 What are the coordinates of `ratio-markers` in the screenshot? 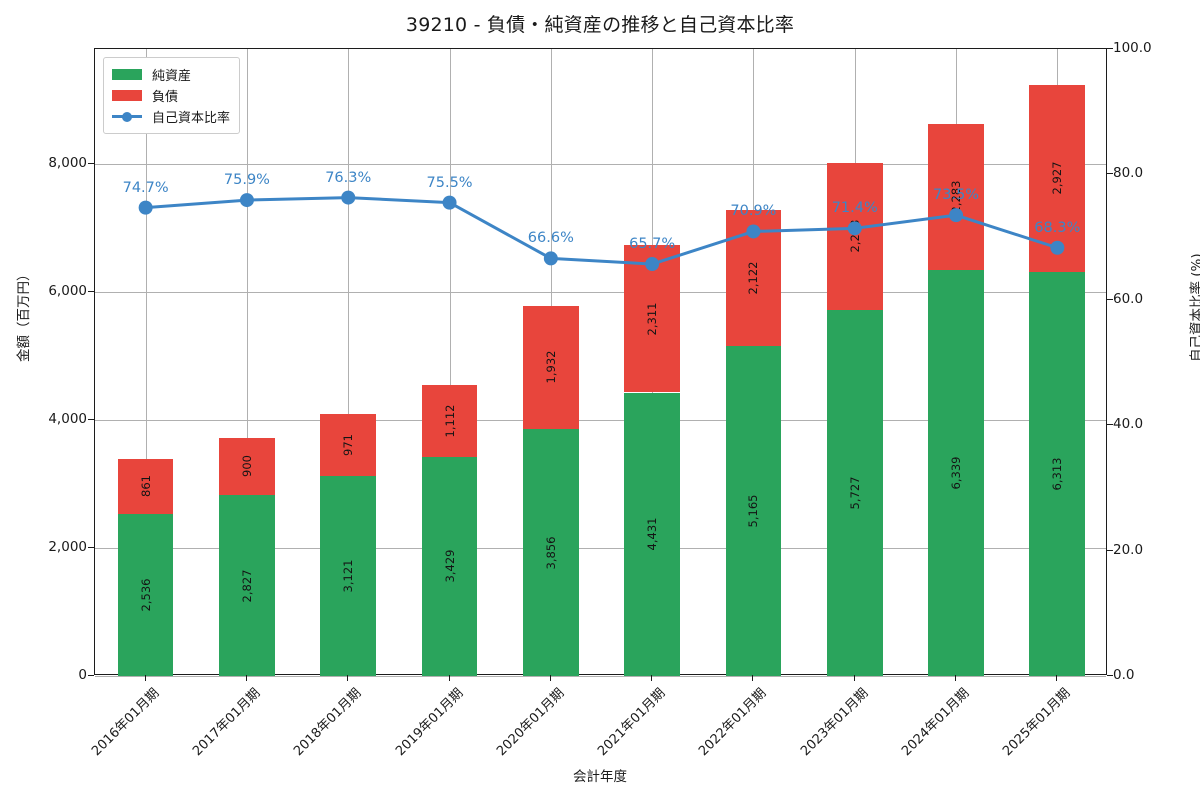 It's located at (601, 231).